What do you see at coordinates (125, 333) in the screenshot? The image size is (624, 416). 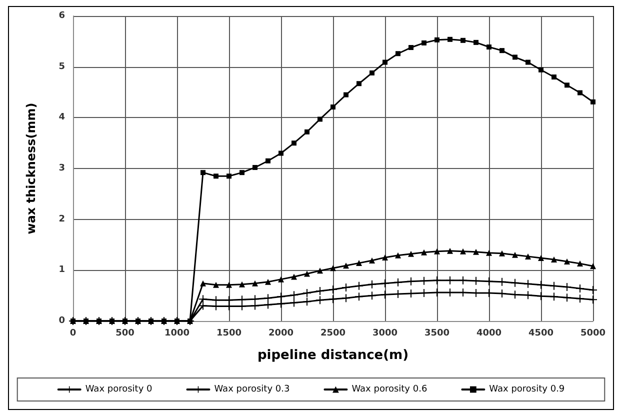 I see `x-tick-label: 500` at bounding box center [125, 333].